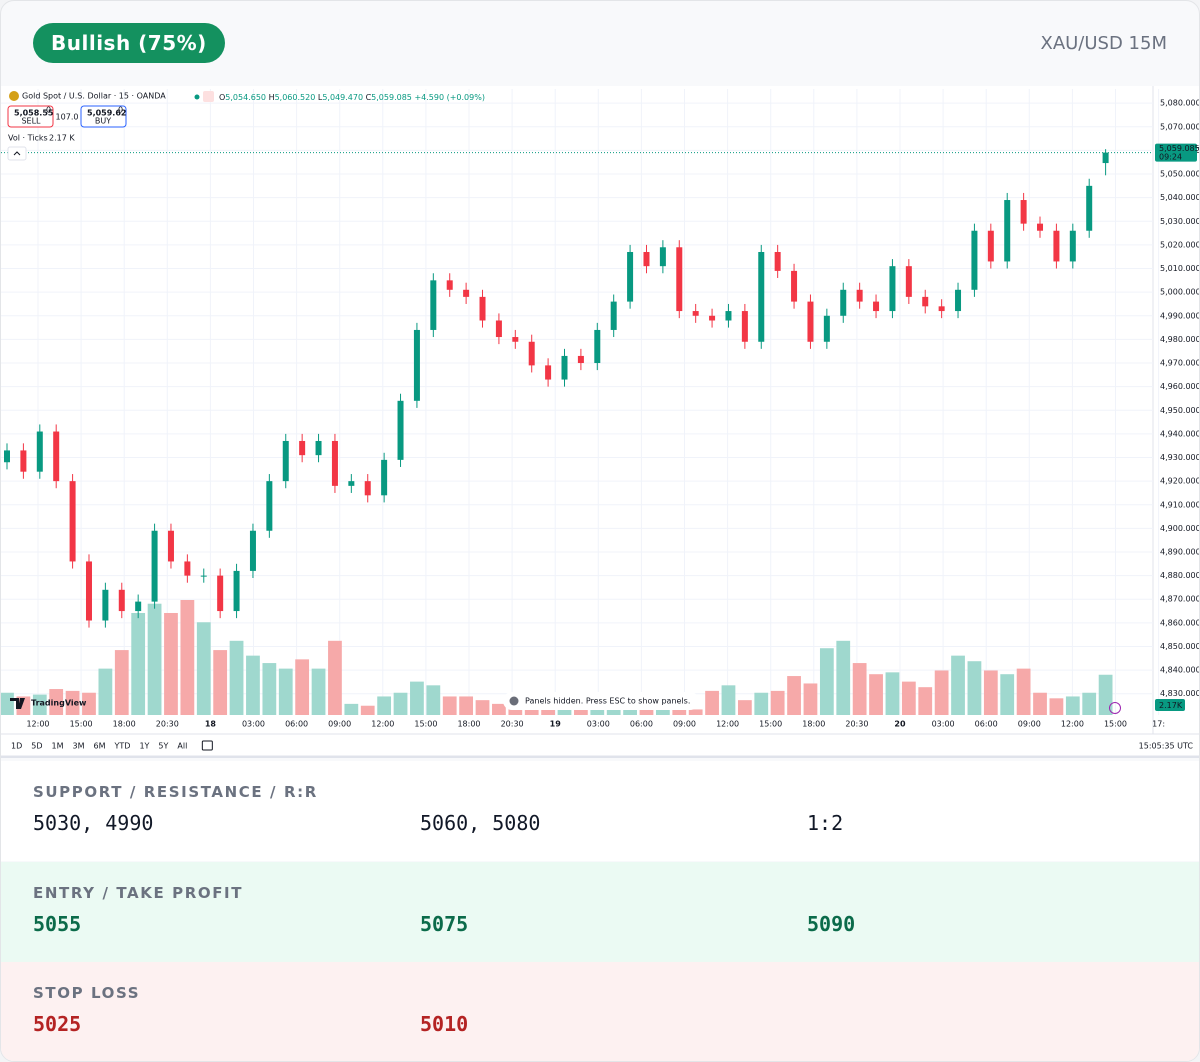 This screenshot has width=1200, height=1062. I want to click on brand: TradingView, so click(59, 703).